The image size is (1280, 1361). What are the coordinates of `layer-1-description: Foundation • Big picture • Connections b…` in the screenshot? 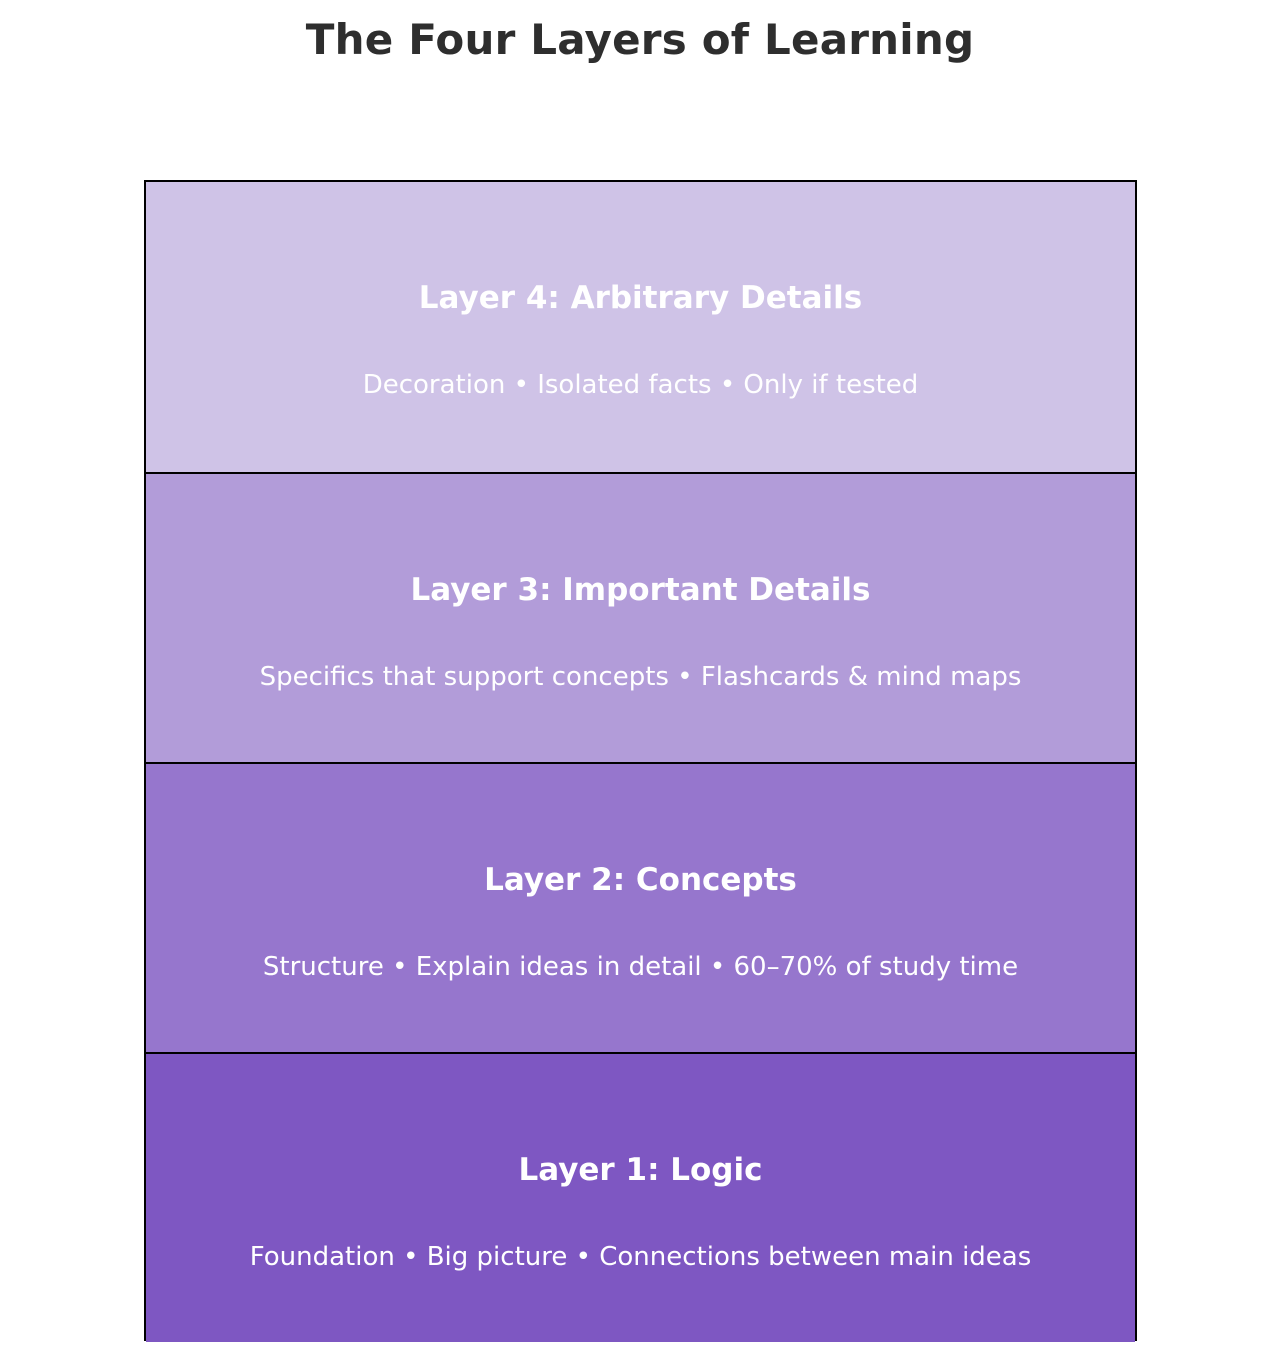 It's located at (640, 1257).